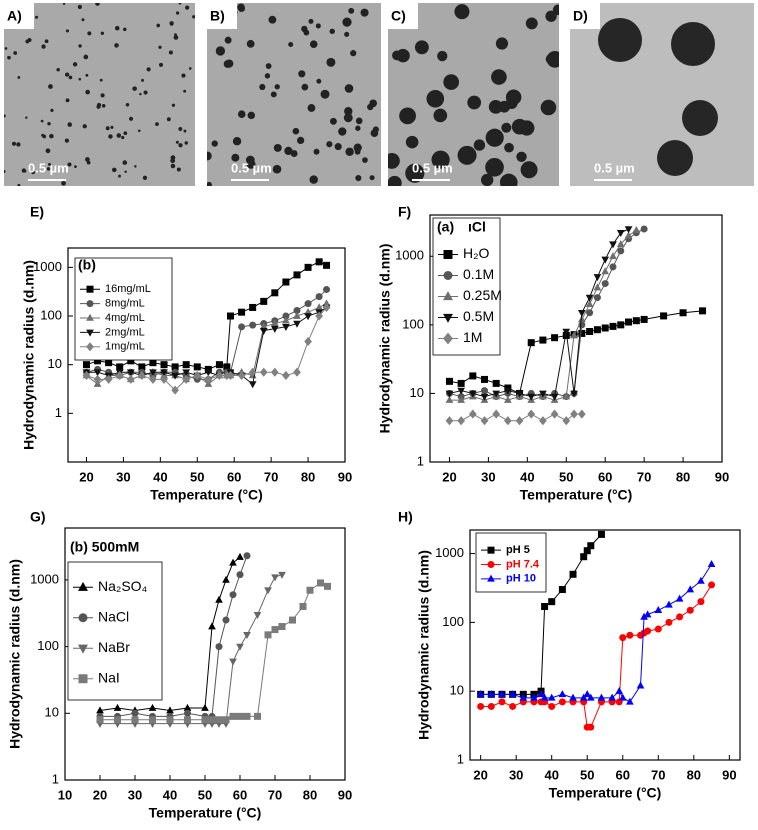 The image size is (758, 830). I want to click on y-tick-label: 1, so click(420, 460).